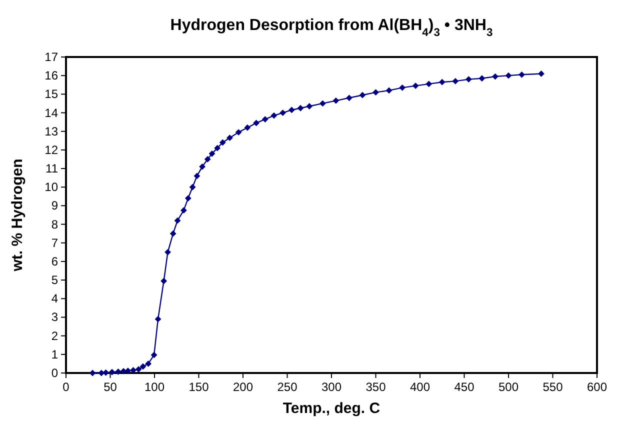  What do you see at coordinates (51, 149) in the screenshot?
I see `y-tick-label: 12` at bounding box center [51, 149].